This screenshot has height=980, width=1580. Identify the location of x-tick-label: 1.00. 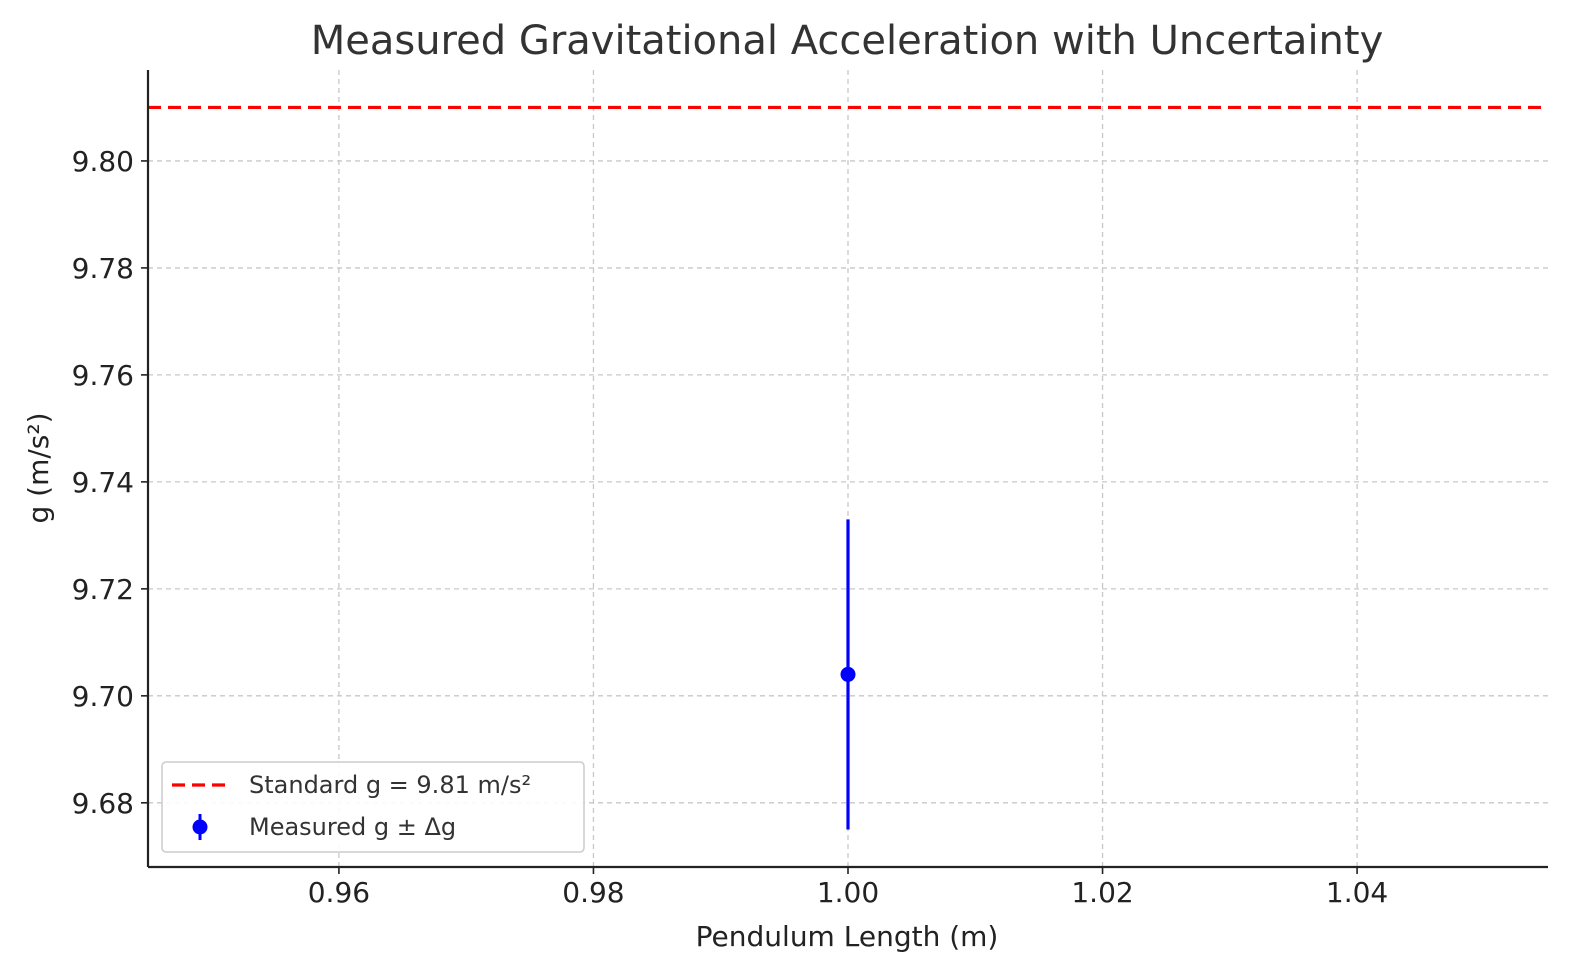
(848, 892).